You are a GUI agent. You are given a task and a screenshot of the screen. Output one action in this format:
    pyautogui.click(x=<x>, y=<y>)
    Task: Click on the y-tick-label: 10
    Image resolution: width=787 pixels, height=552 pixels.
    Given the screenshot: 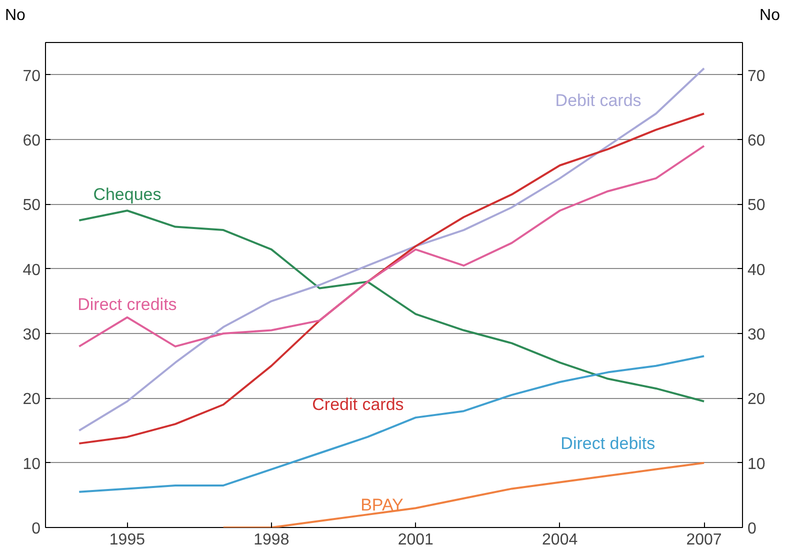 What is the action you would take?
    pyautogui.click(x=31, y=464)
    